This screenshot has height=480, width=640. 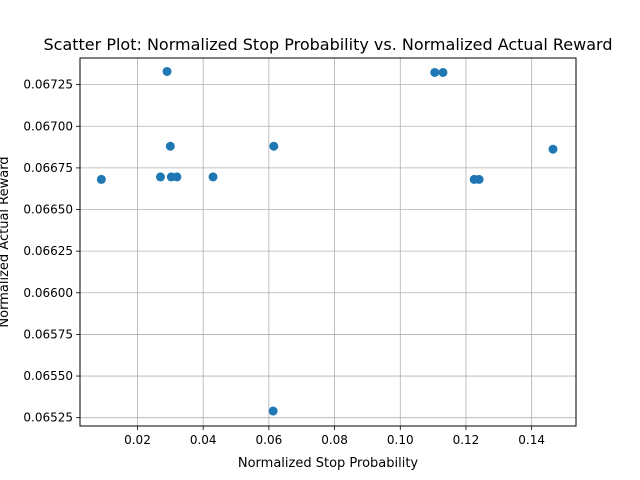 What do you see at coordinates (48, 85) in the screenshot?
I see `y-tick-label: 0.06725` at bounding box center [48, 85].